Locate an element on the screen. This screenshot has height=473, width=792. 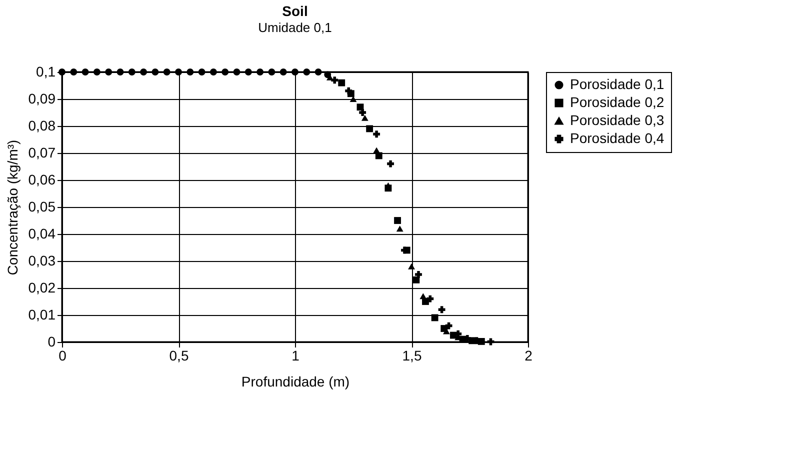
y-tick-label: 0,06 is located at coordinates (42, 180).